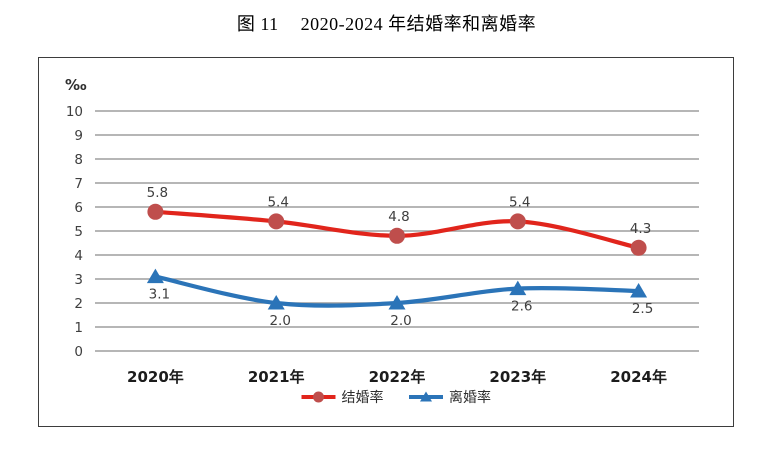  What do you see at coordinates (78, 280) in the screenshot?
I see `y-tick-label: 3` at bounding box center [78, 280].